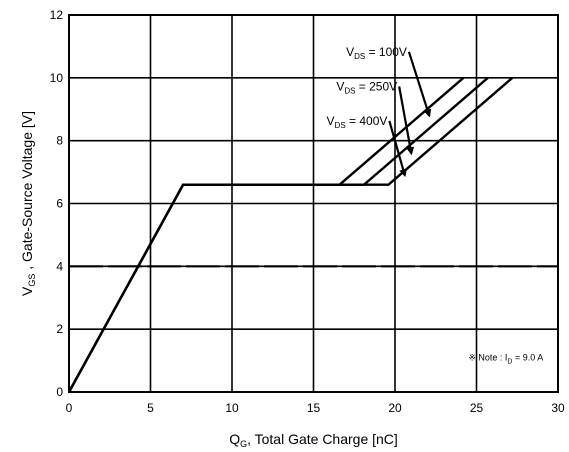  What do you see at coordinates (314, 408) in the screenshot?
I see `x-tick-label: 15` at bounding box center [314, 408].